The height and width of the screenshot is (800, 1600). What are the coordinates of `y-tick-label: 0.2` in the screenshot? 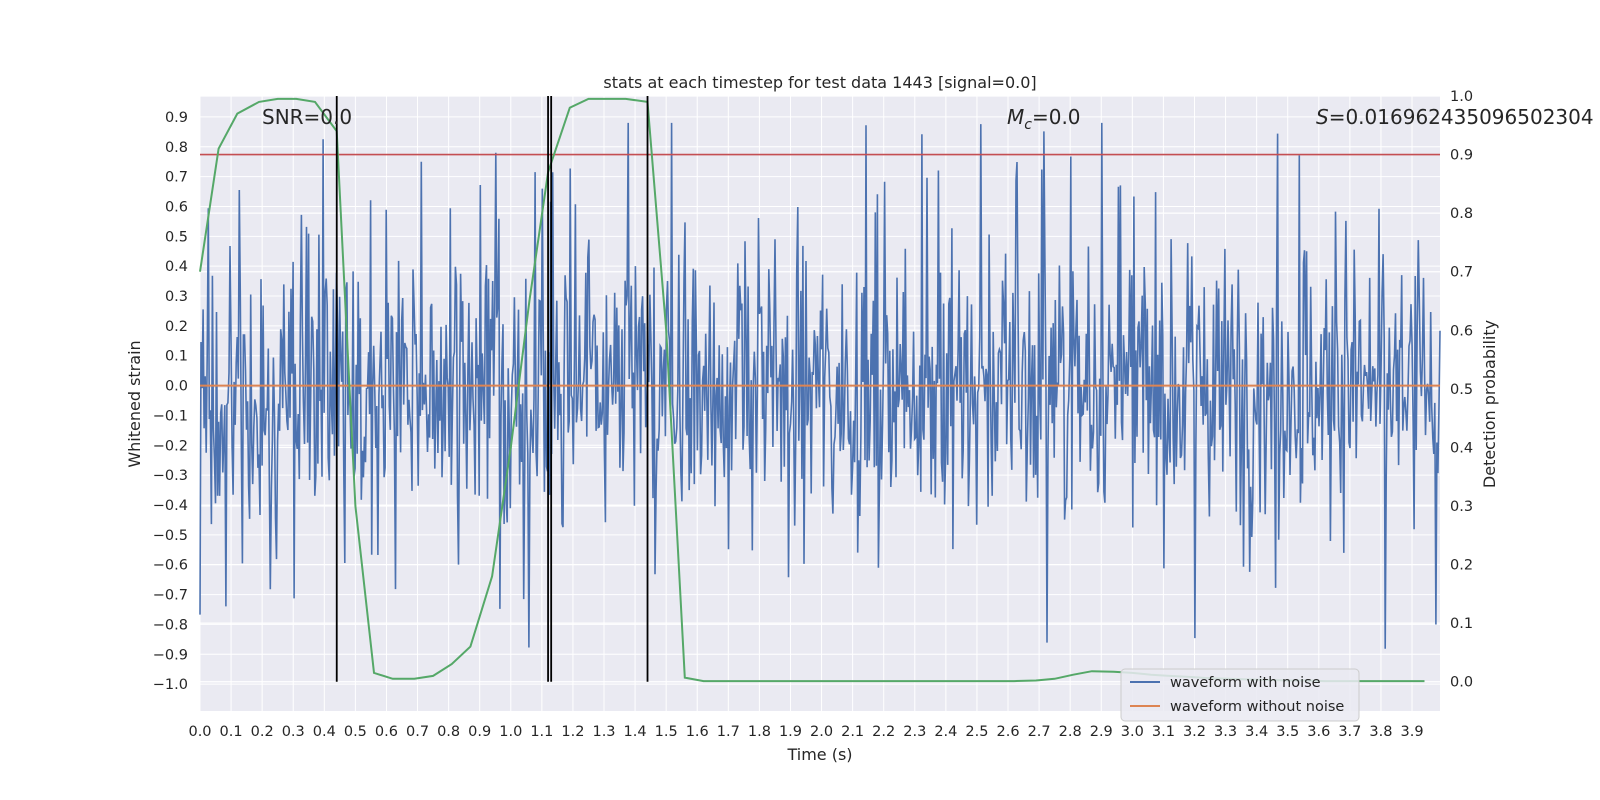 It's located at (176, 327).